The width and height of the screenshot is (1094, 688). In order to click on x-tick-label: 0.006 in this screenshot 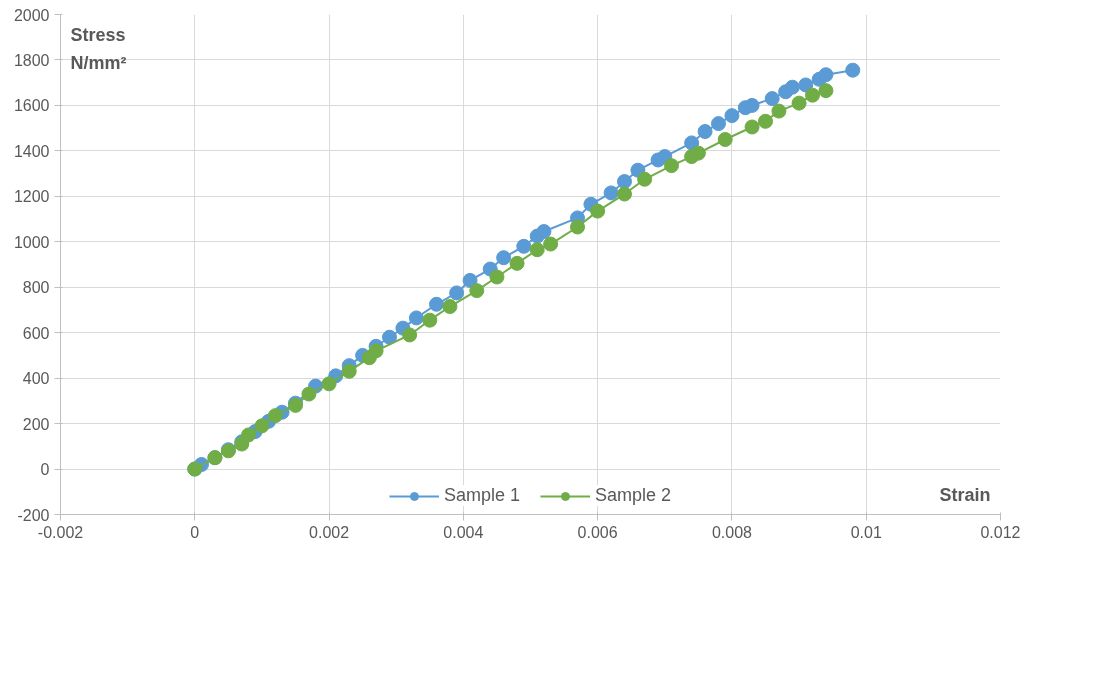, I will do `click(597, 532)`.